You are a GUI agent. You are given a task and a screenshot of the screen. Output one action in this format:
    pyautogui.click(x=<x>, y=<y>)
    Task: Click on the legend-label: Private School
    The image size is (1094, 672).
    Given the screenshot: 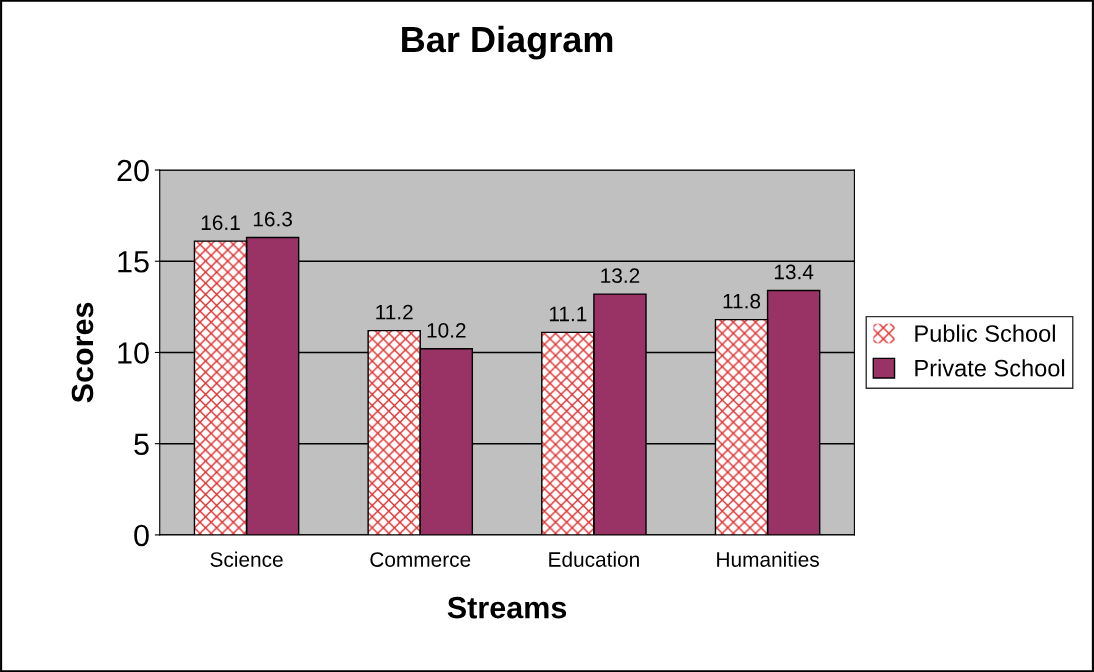 What is the action you would take?
    pyautogui.click(x=990, y=368)
    